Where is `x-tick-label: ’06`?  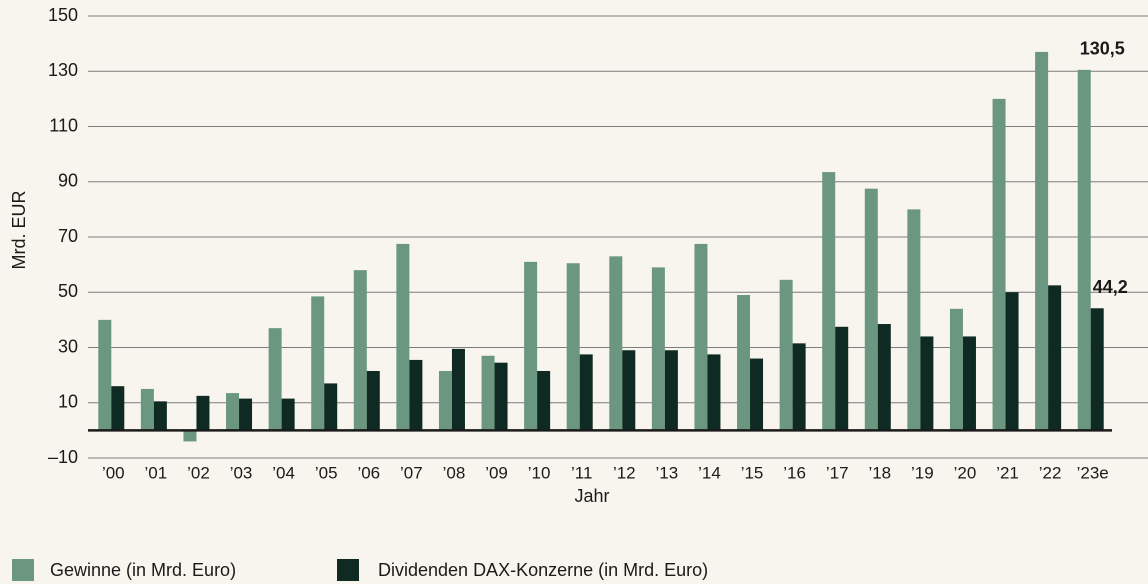 x-tick-label: ’06 is located at coordinates (368, 472).